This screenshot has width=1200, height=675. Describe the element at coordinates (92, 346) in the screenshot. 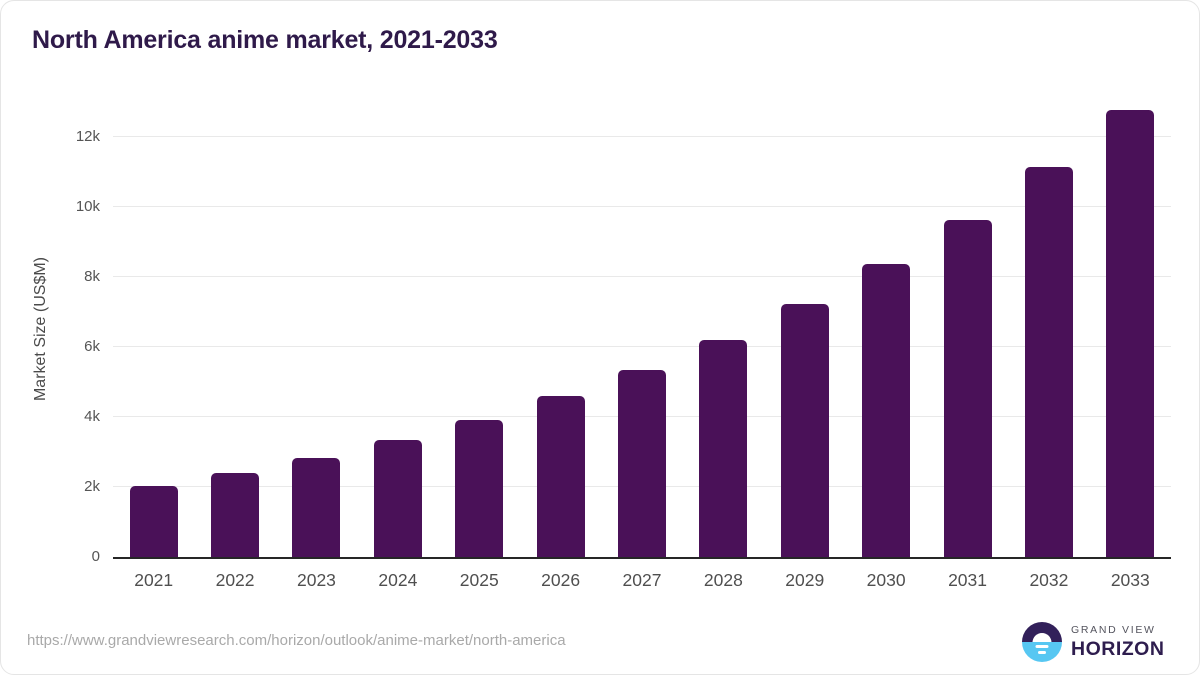

I see `y-tick-6k: 6k` at that location.